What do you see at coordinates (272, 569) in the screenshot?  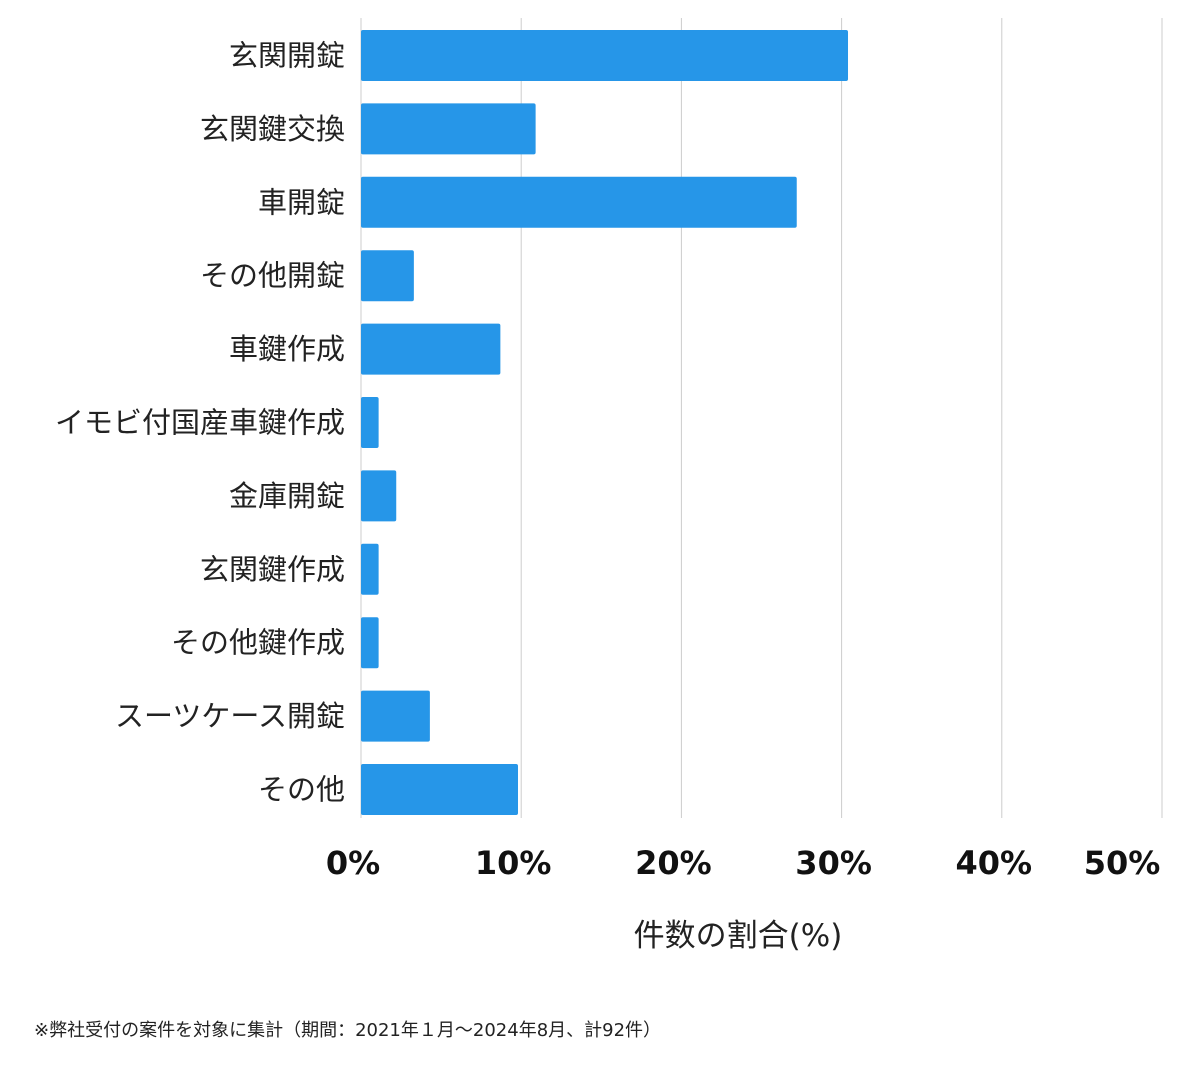 I see `category-label: 玄関鍵作成` at bounding box center [272, 569].